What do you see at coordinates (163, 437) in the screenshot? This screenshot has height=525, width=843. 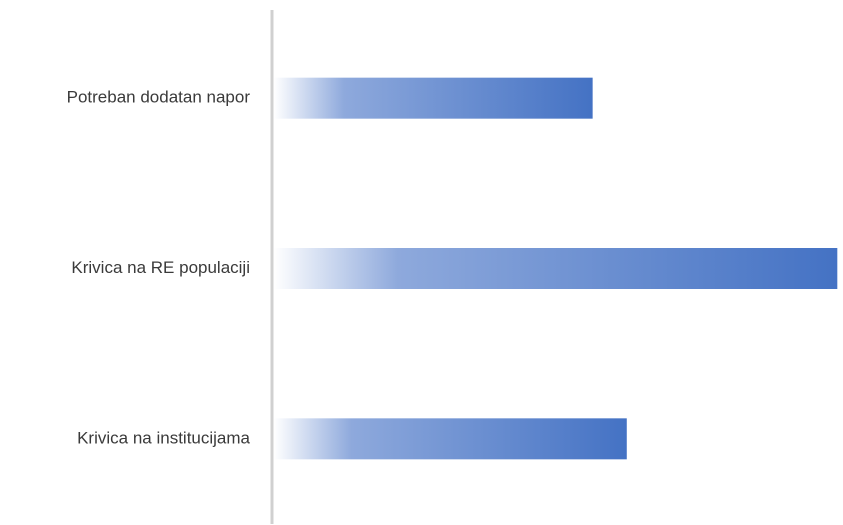 I see `category-label-3: Krivica na institucijama` at bounding box center [163, 437].